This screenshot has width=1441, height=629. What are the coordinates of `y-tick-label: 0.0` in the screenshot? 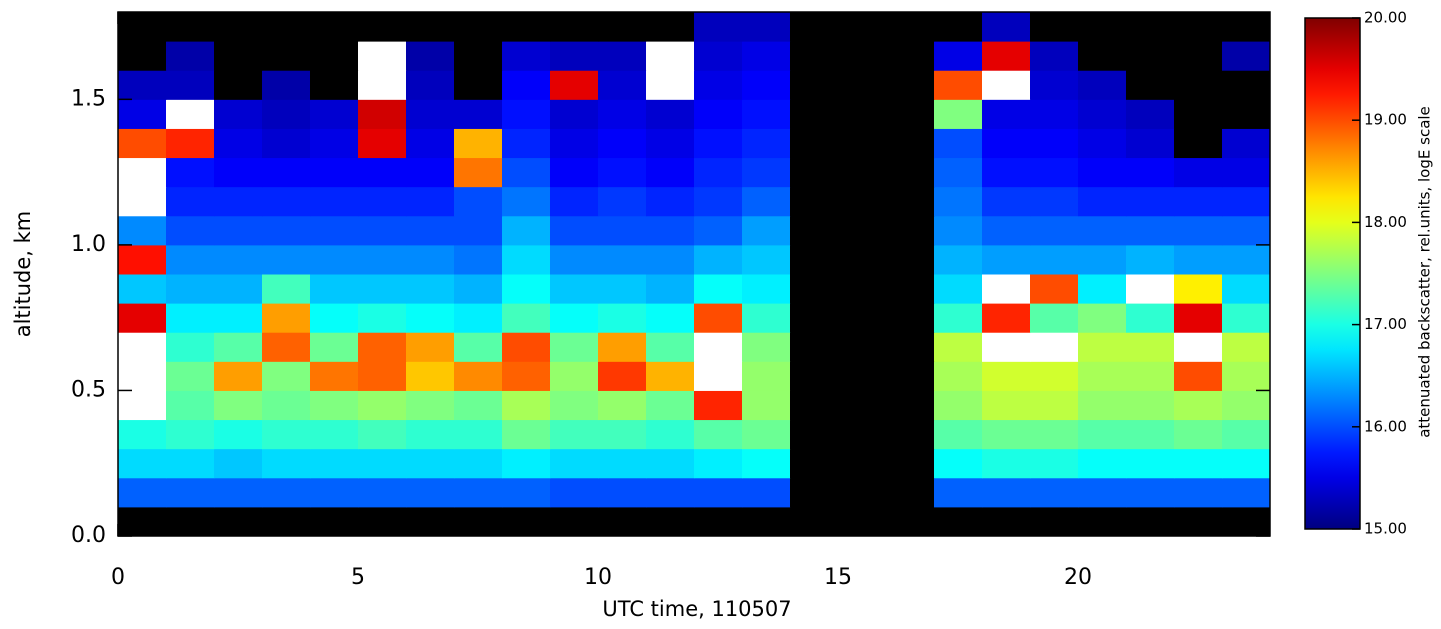 It's located at (88, 535).